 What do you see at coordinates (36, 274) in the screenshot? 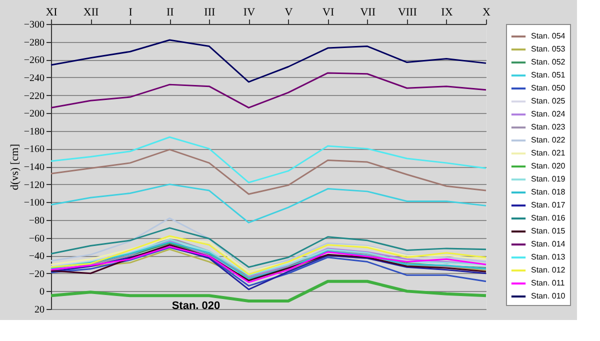
I see `y-tick-label: −20` at bounding box center [36, 274].